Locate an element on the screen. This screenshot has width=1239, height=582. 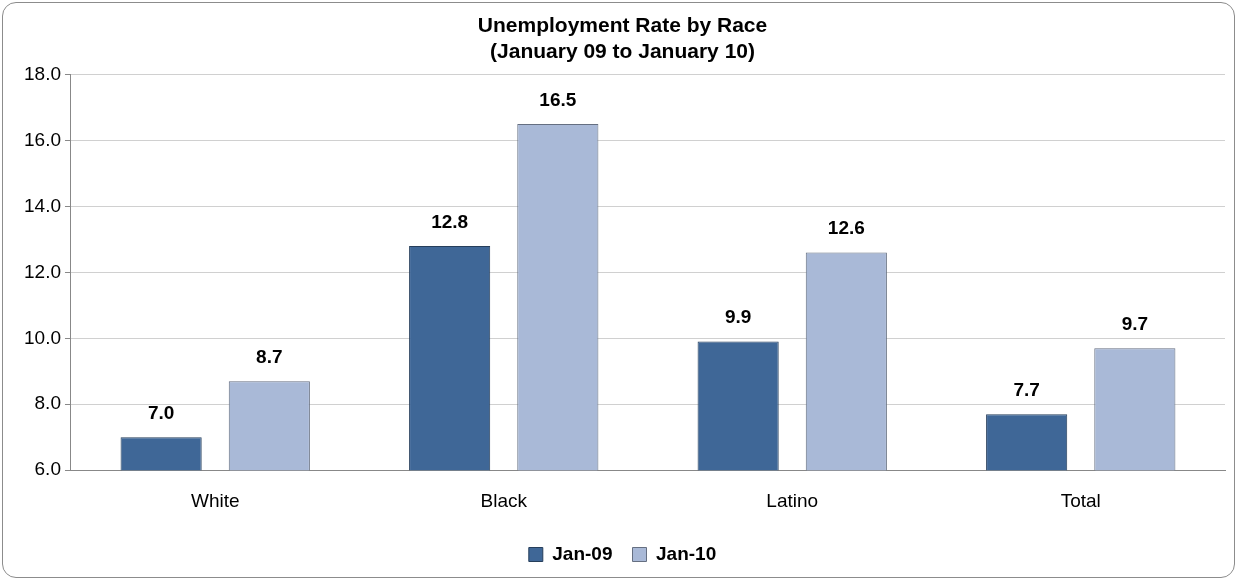
data-label: 7.0 is located at coordinates (161, 412).